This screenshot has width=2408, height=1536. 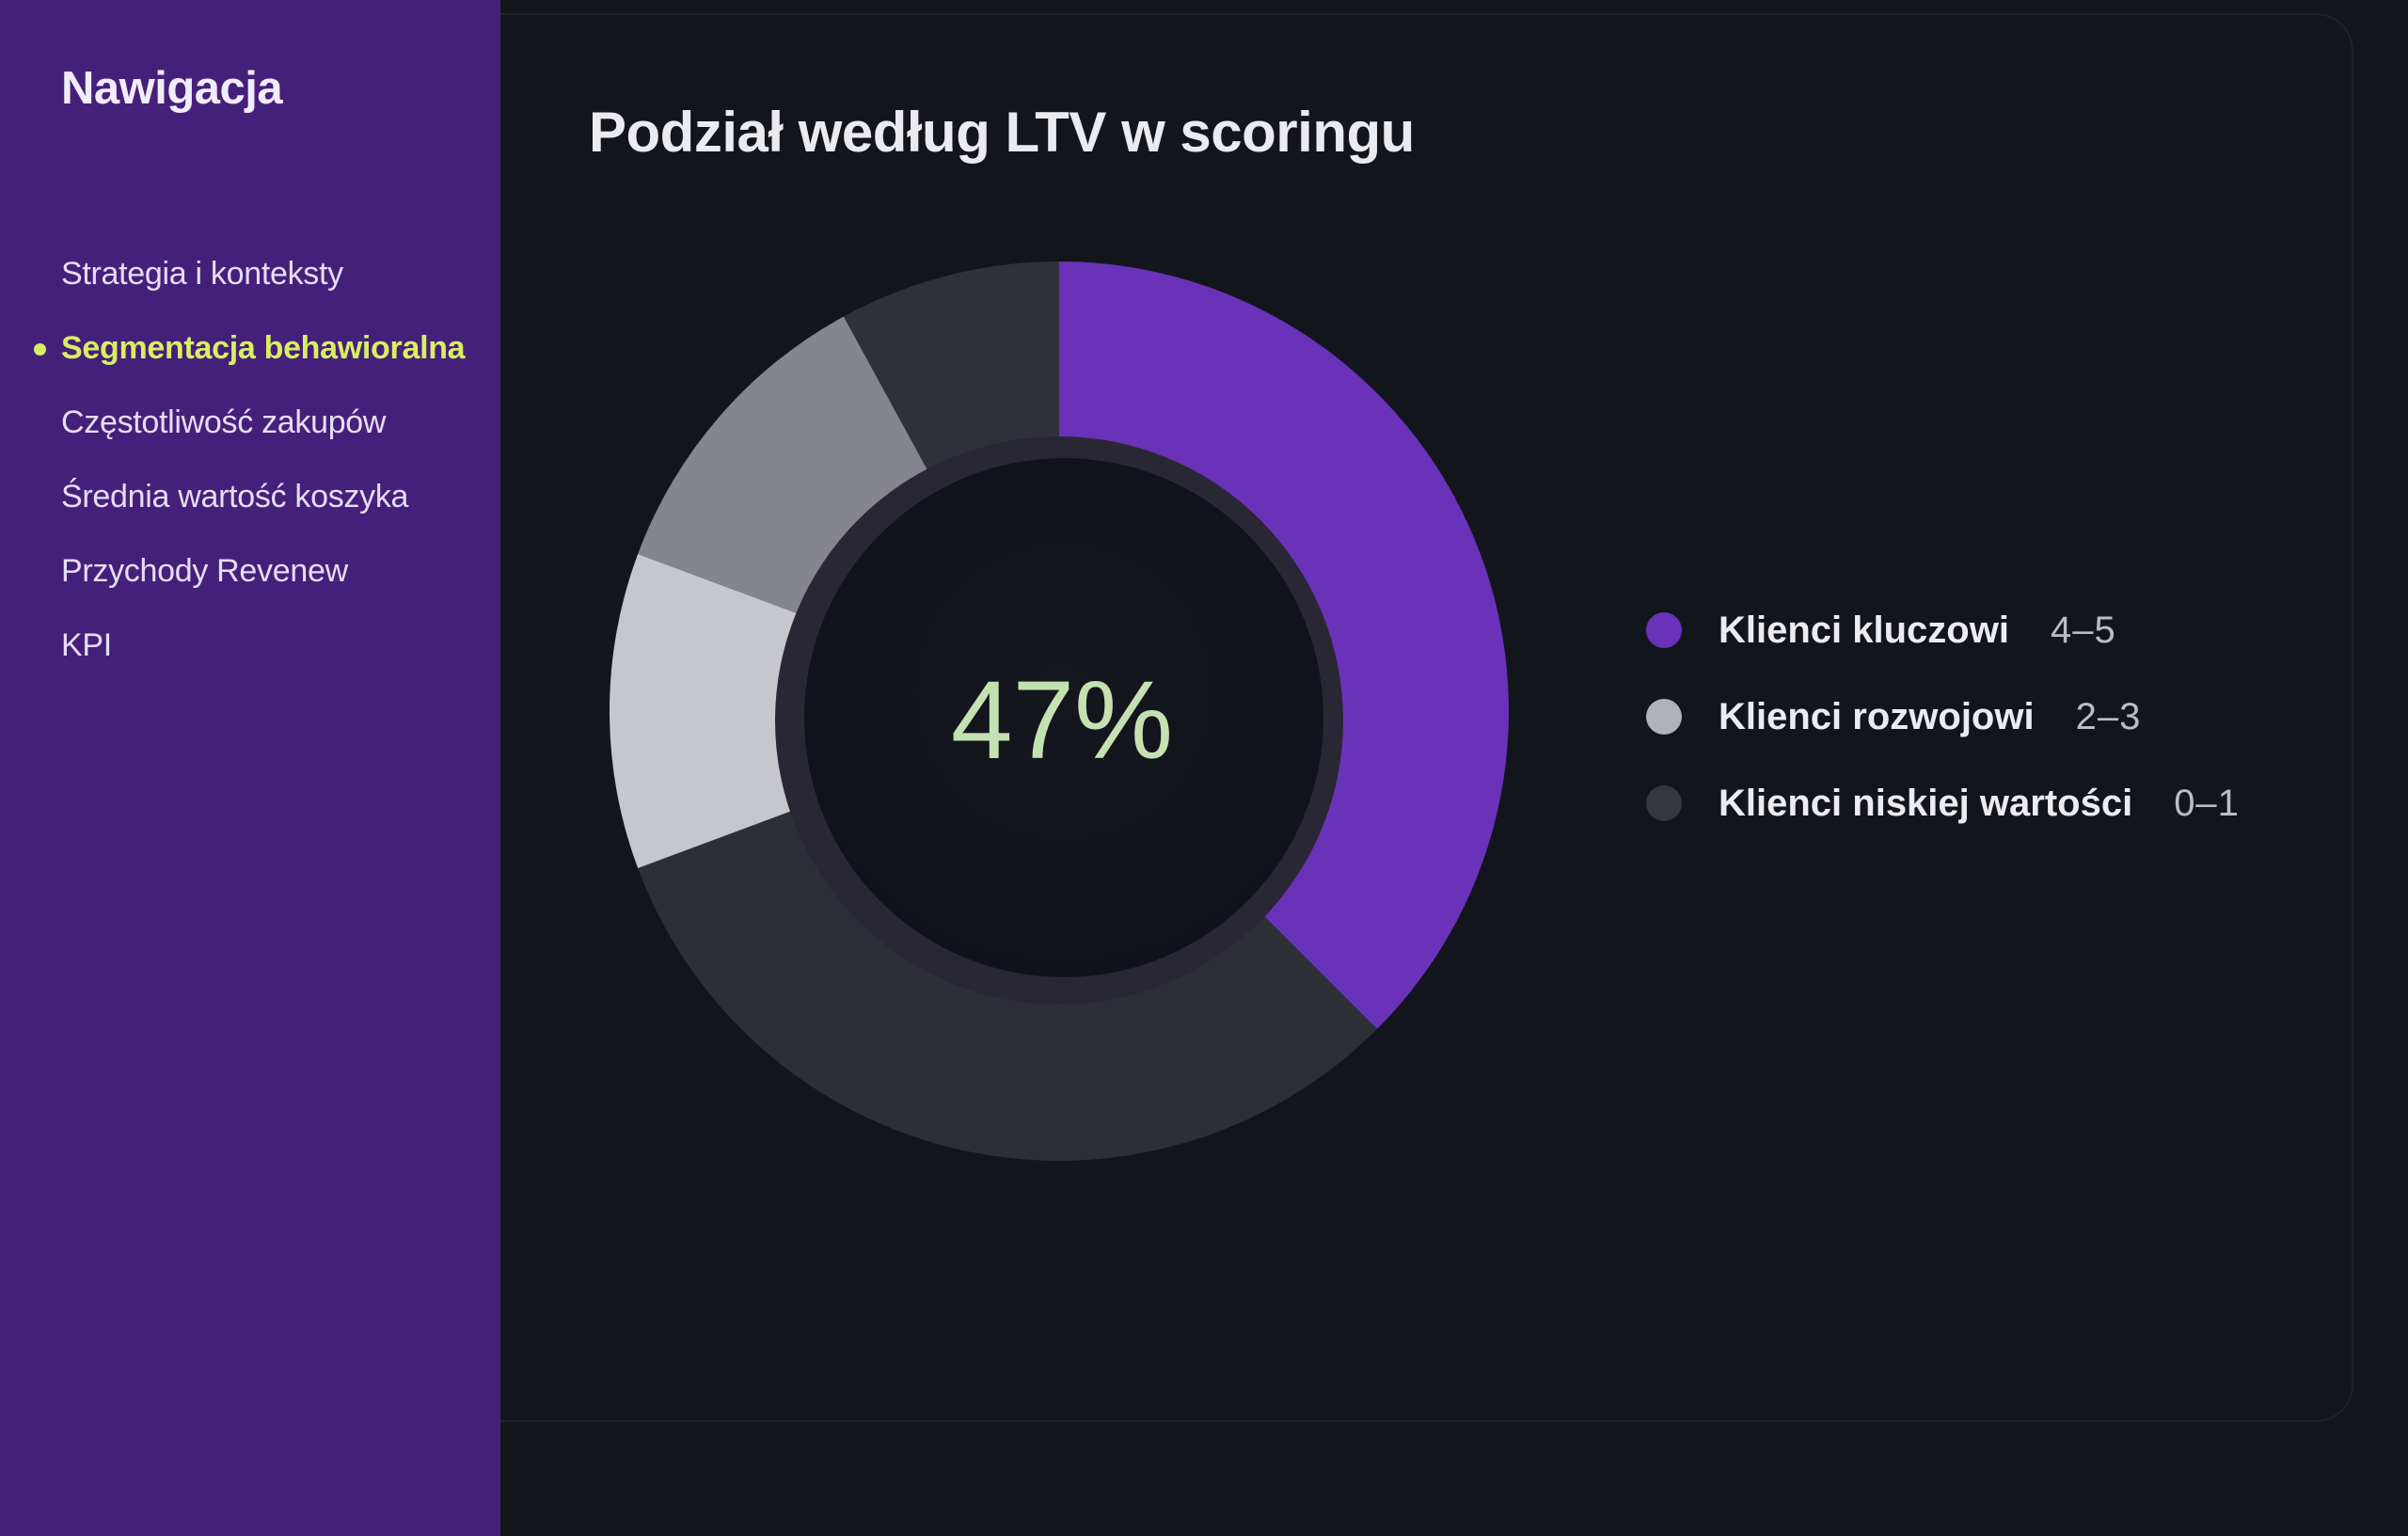 I want to click on center-value: 47%, so click(x=1062, y=720).